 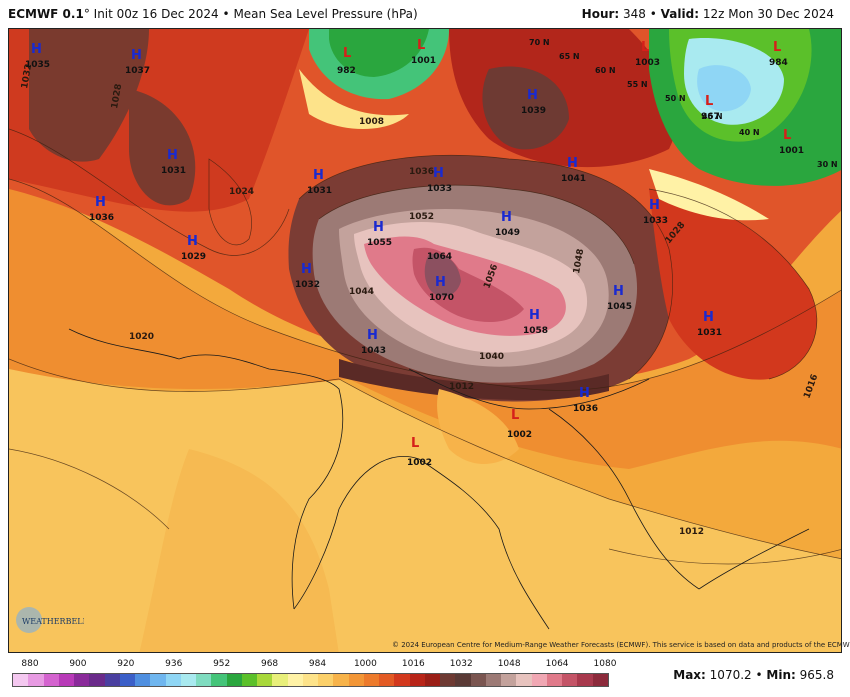 What do you see at coordinates (600, 14) in the screenshot?
I see `hour-label: Hour:` at bounding box center [600, 14].